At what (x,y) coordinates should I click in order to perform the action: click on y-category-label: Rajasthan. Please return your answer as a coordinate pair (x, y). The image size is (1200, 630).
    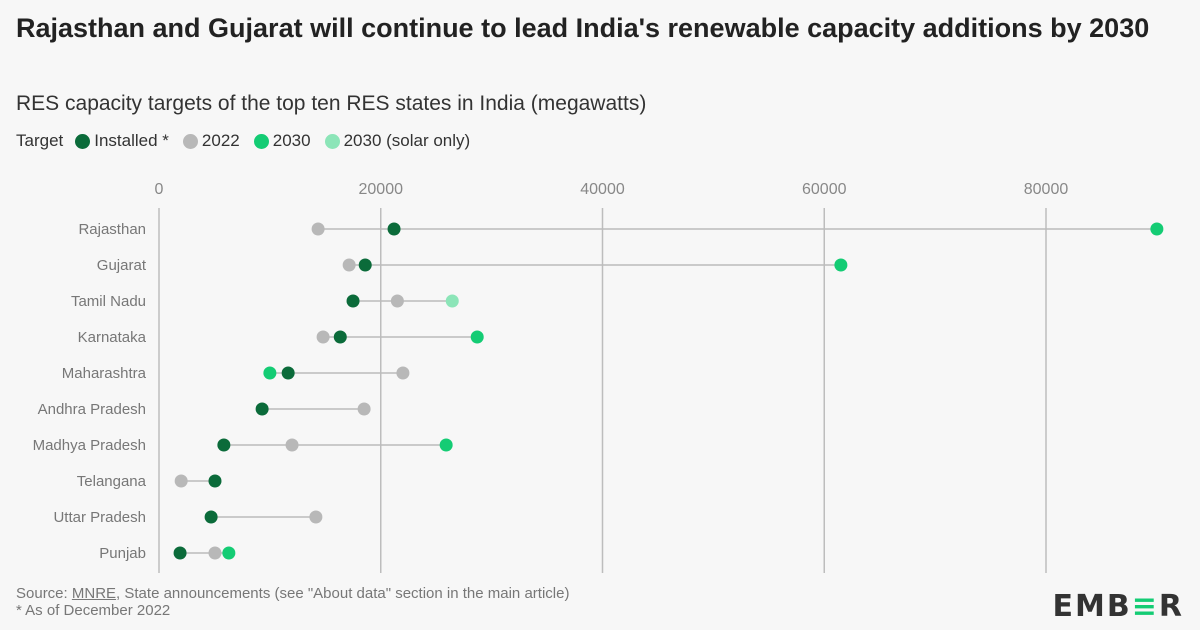
    Looking at the image, I should click on (112, 229).